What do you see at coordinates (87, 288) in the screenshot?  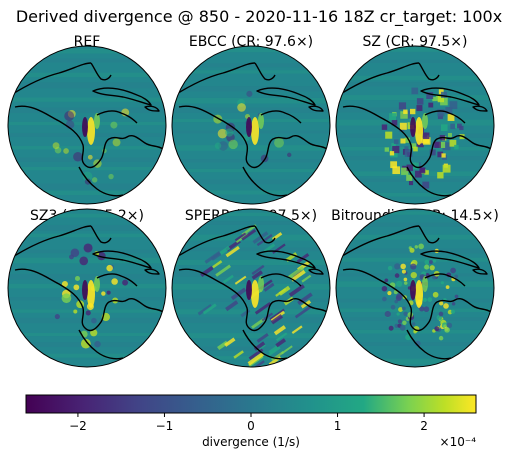 I see `panel-sz3: SZ3 (CR: 95.2×)` at bounding box center [87, 288].